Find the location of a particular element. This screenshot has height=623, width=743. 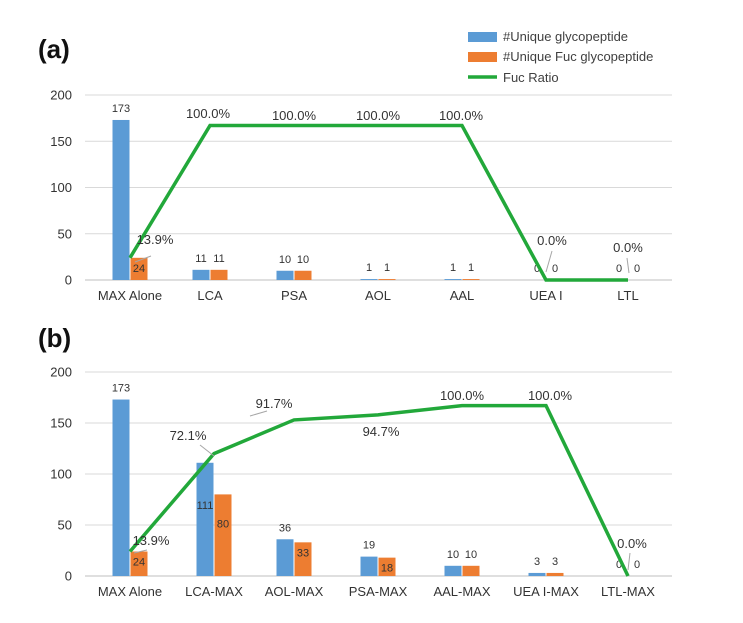

data-label-unique-glycopeptide: 19 is located at coordinates (369, 546).